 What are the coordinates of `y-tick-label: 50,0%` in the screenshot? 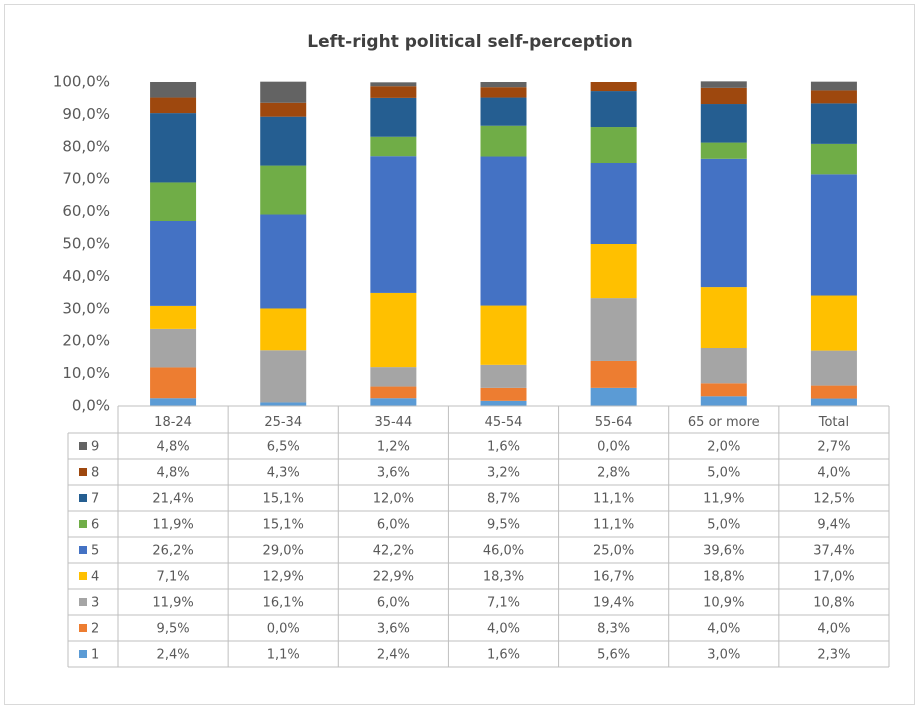 It's located at (86, 244).